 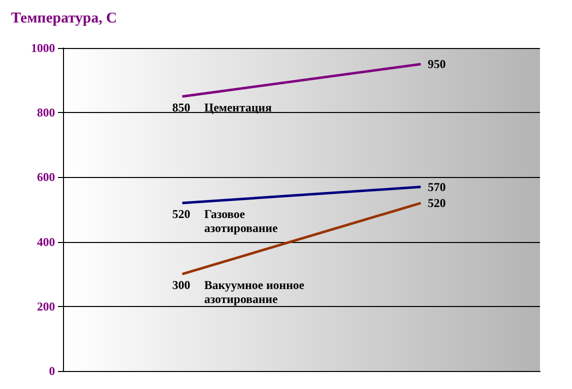 What do you see at coordinates (256, 292) in the screenshot?
I see `series-label: Вакуумное ионное азотирование` at bounding box center [256, 292].